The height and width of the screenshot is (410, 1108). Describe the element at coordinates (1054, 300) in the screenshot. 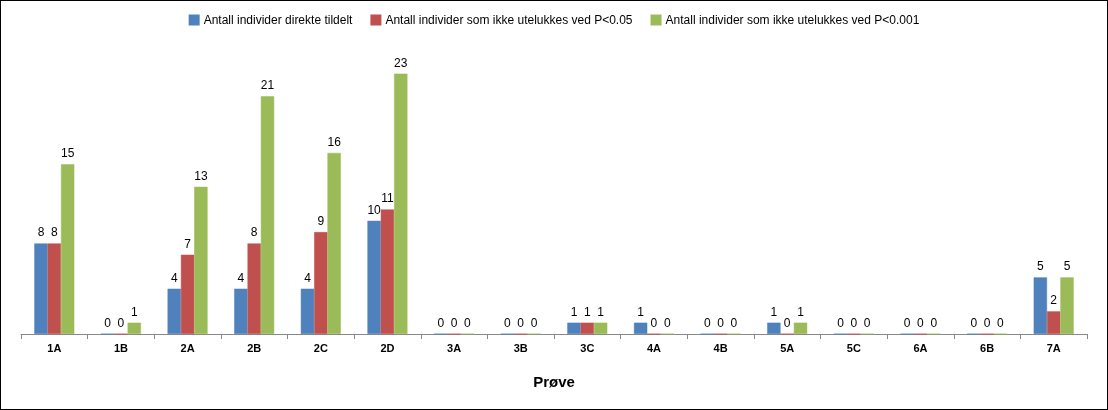

I see `data-label: 2` at that location.